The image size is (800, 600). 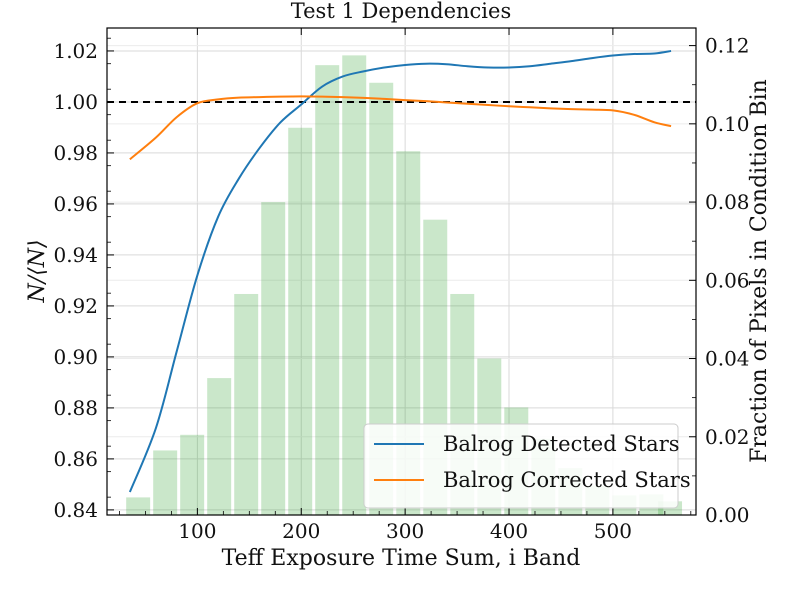 I want to click on y-tick-label: 0.98, so click(x=75, y=153).